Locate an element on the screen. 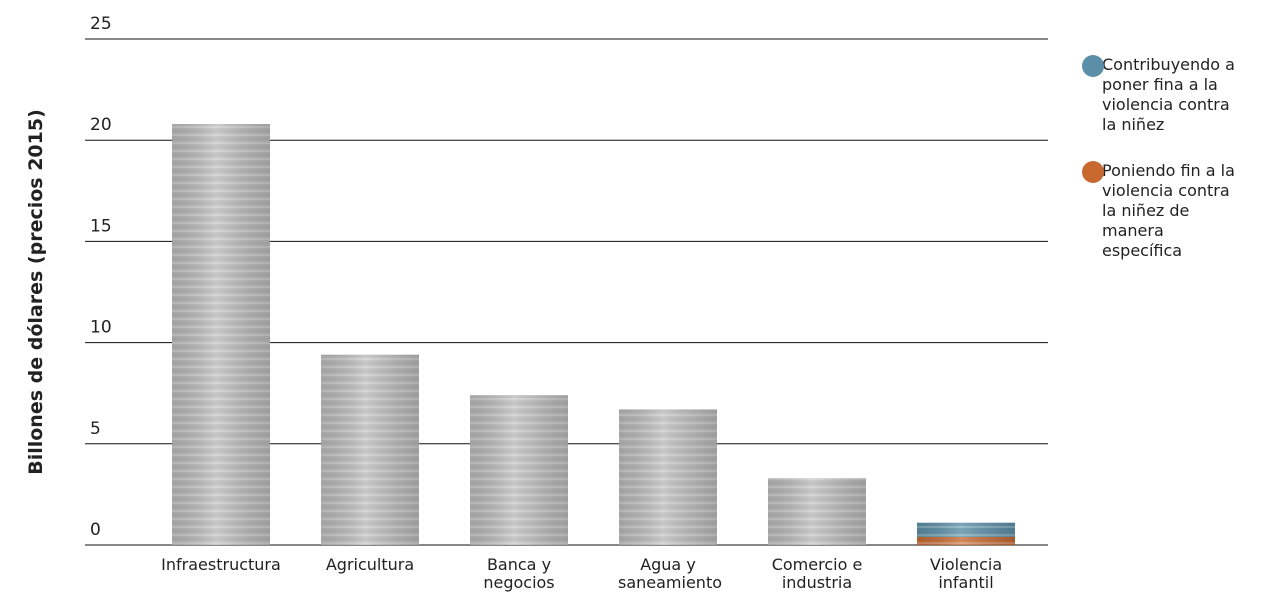  y-tick-label: 0 is located at coordinates (95, 530).